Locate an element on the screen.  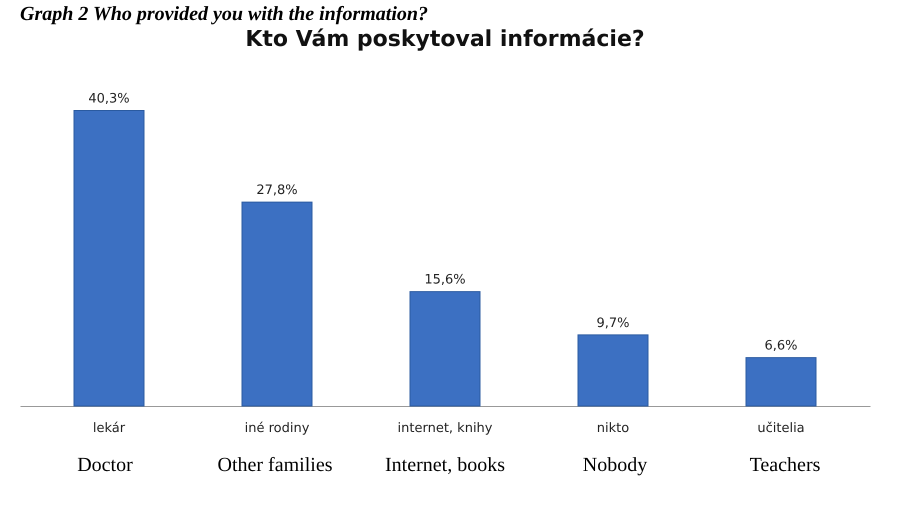
data-label: 6,6% is located at coordinates (781, 346).